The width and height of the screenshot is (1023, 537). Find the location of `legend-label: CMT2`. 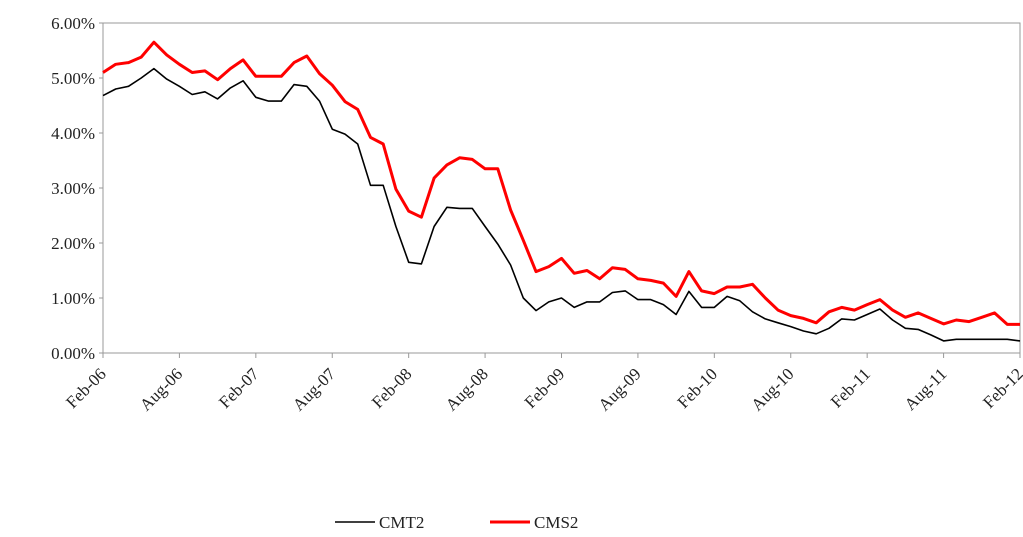

legend-label: CMT2 is located at coordinates (401, 522).